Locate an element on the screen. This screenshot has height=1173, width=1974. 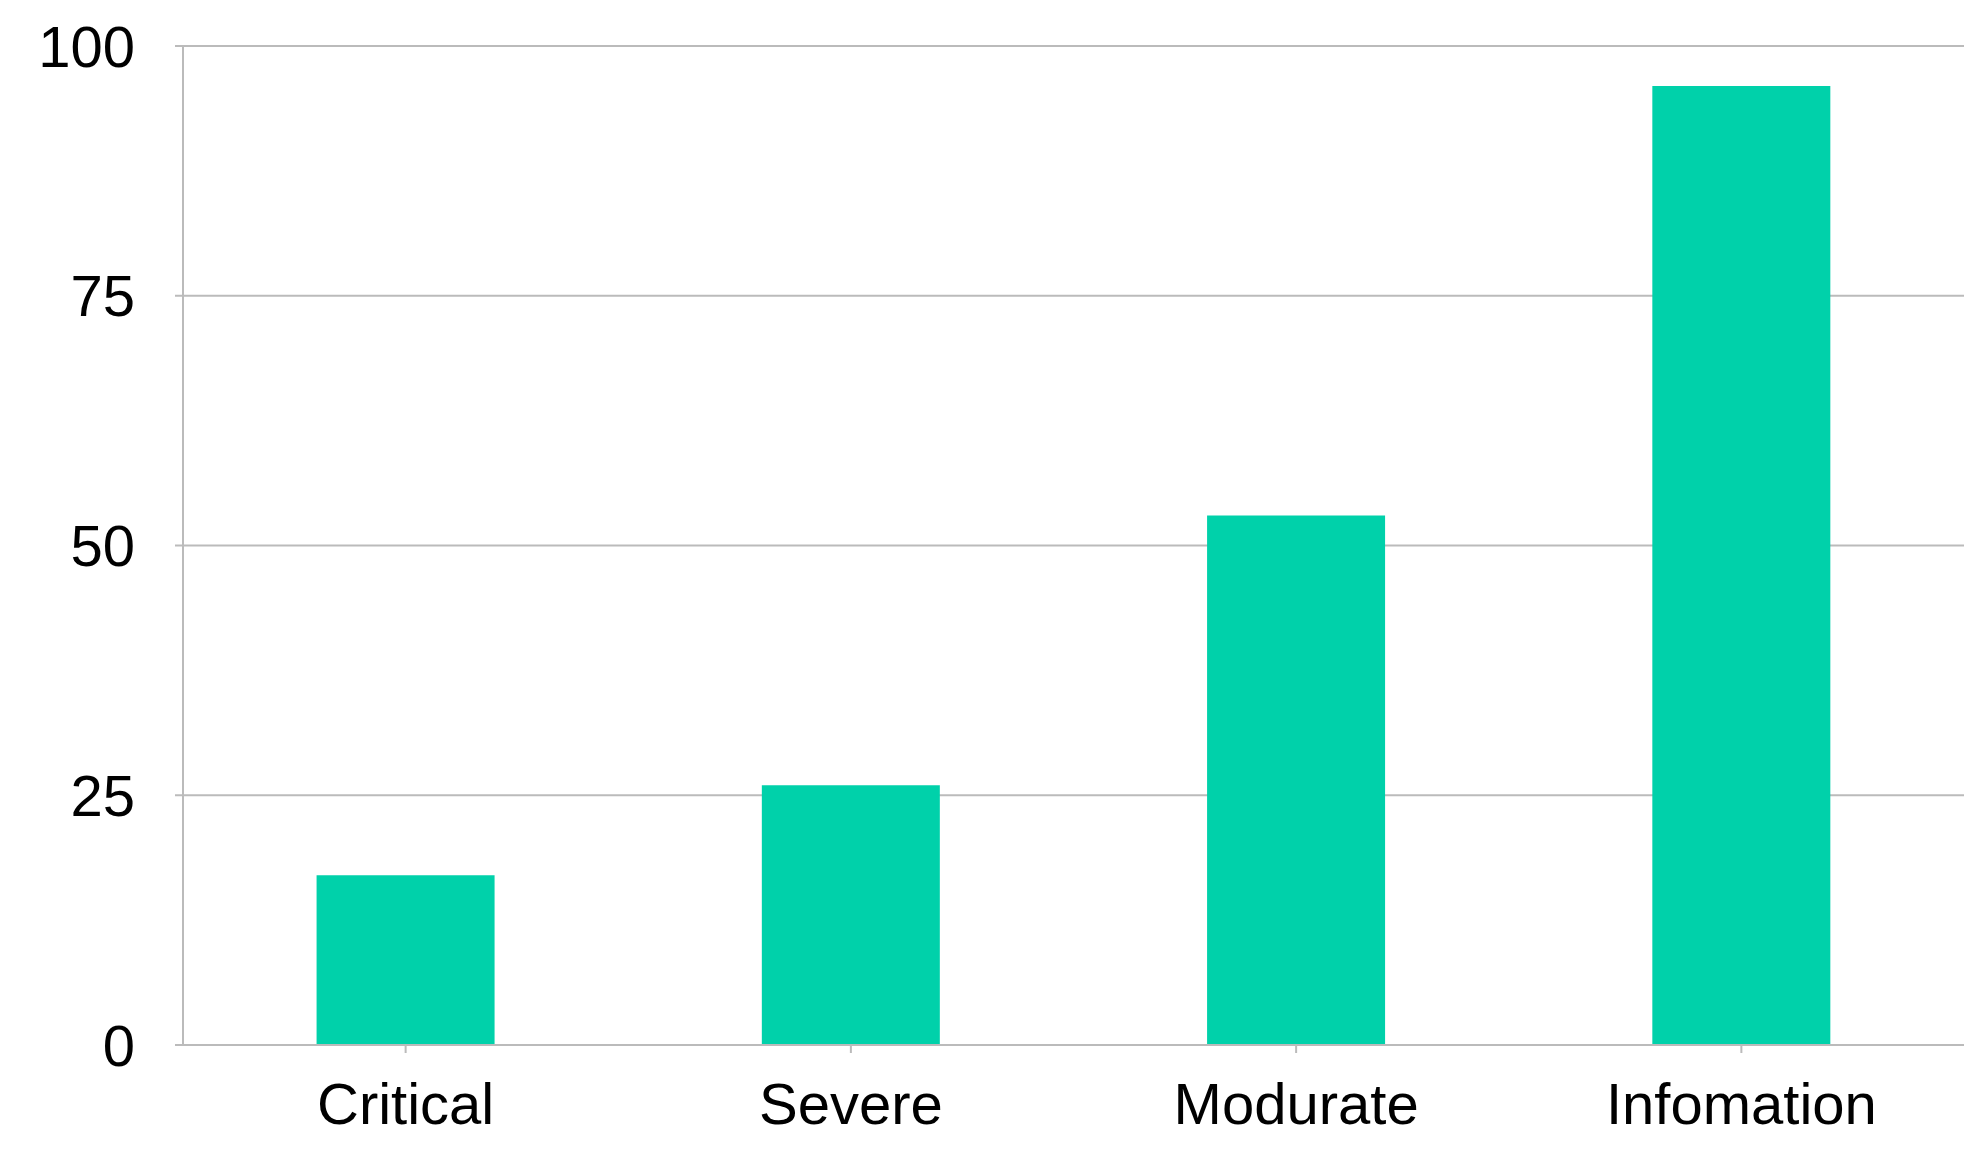
y-tick-label: 100 is located at coordinates (86, 46).